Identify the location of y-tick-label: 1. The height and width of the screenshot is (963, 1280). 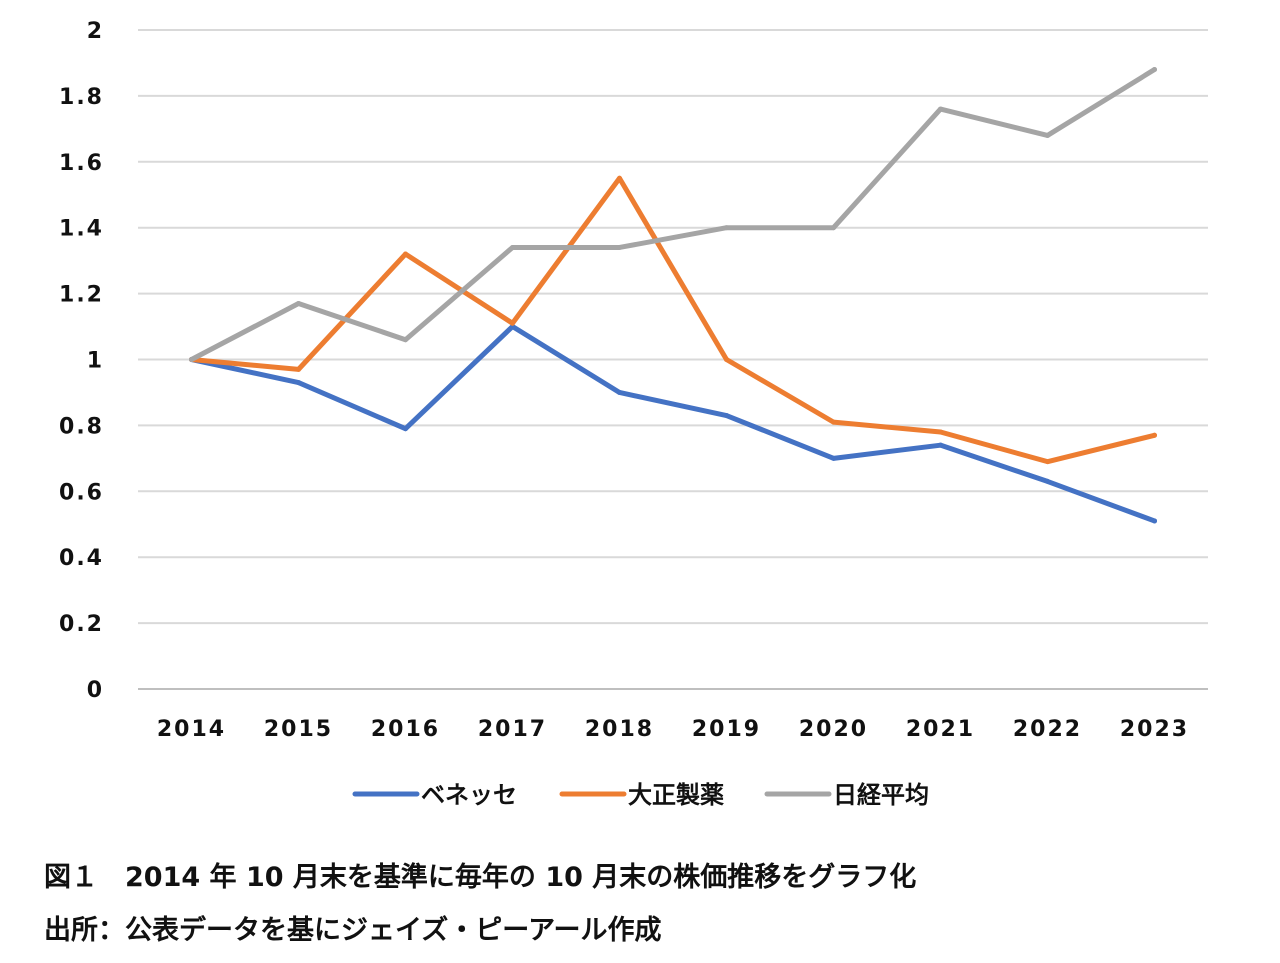
(95, 361).